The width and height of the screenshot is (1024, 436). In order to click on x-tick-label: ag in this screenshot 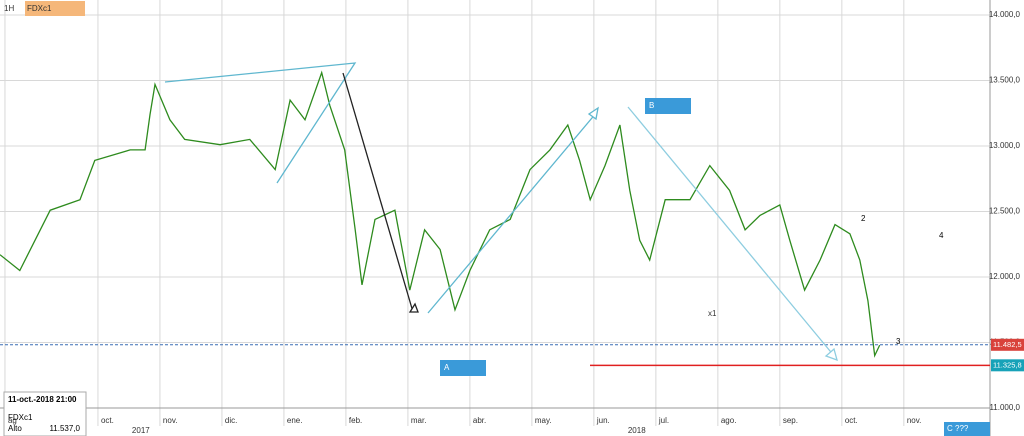, I will do `click(12, 420)`.